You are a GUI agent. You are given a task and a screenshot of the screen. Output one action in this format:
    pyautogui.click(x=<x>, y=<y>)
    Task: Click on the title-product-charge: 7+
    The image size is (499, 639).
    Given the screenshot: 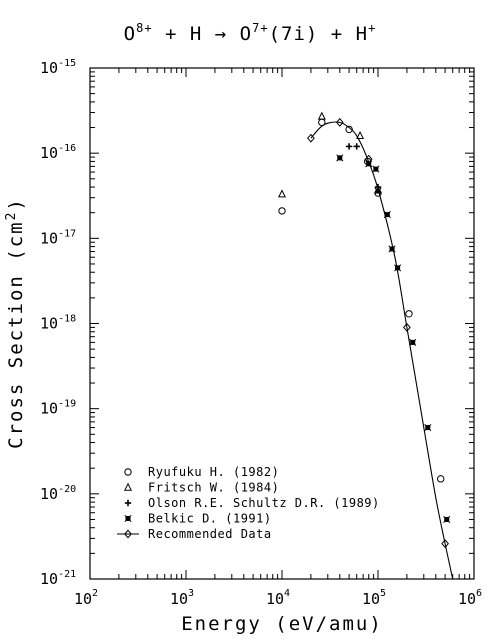 What is the action you would take?
    pyautogui.click(x=260, y=28)
    